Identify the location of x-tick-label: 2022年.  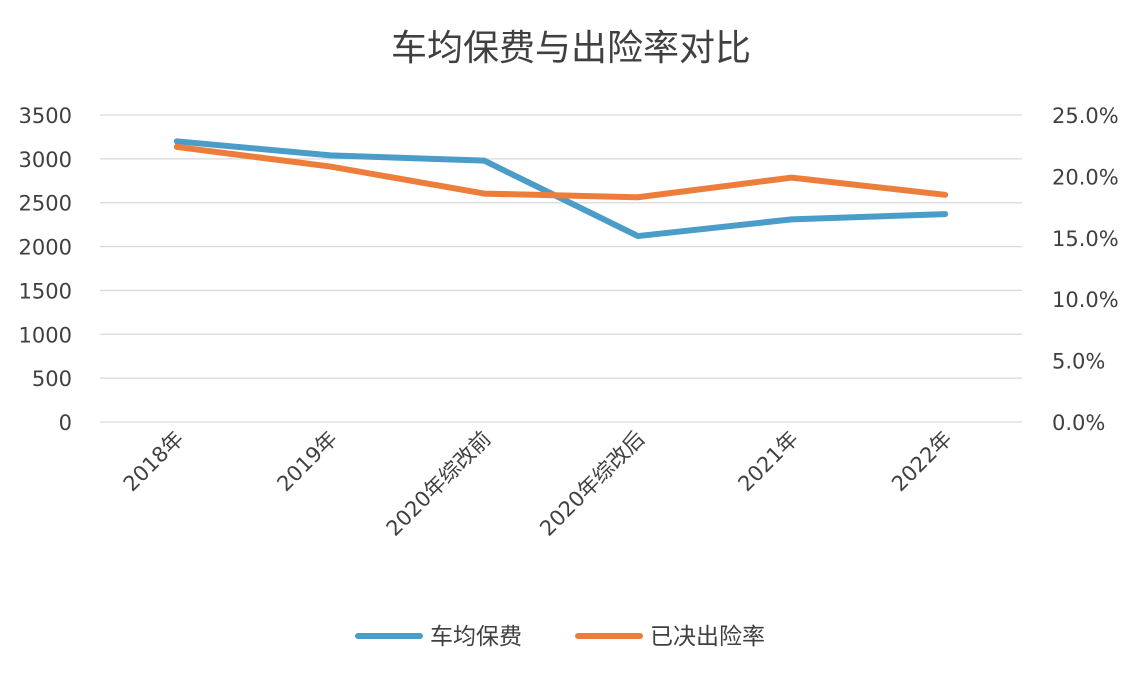
(922, 462).